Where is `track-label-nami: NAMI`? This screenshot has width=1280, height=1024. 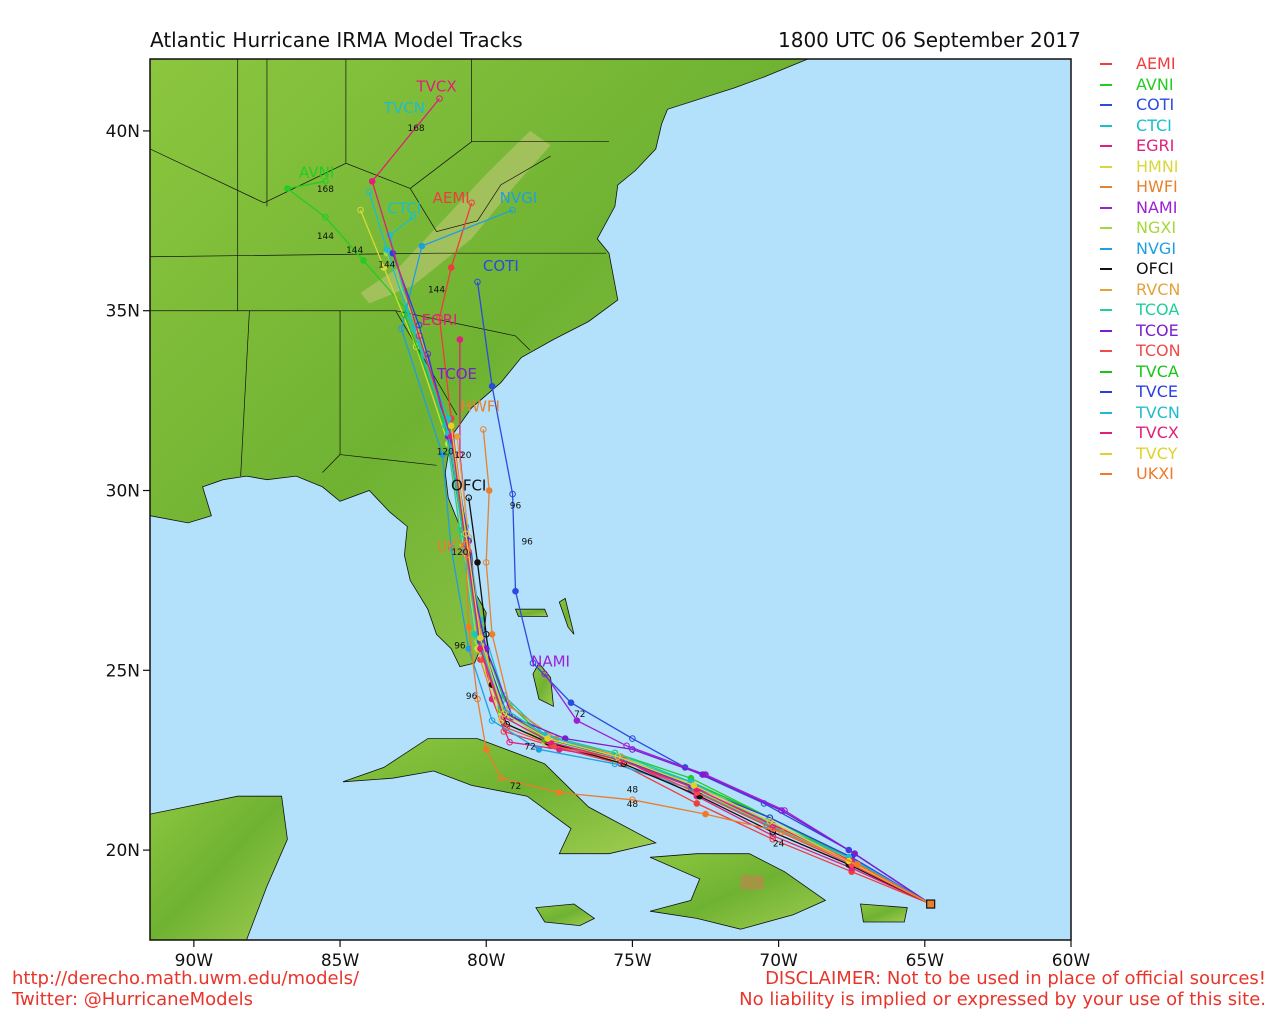
track-label-nami: NAMI is located at coordinates (550, 662).